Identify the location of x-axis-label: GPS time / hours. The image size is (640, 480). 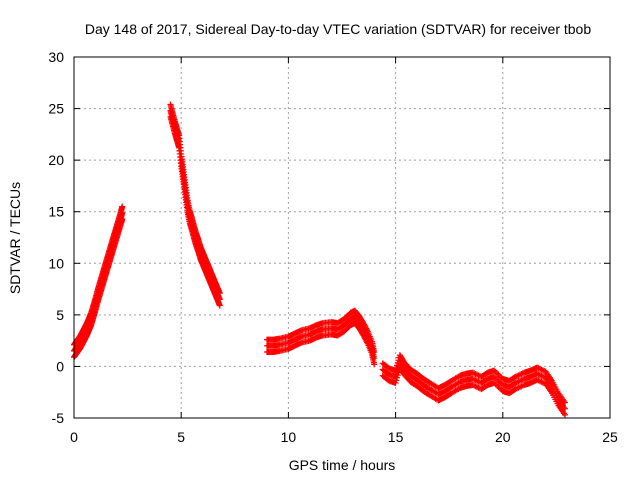
(342, 465).